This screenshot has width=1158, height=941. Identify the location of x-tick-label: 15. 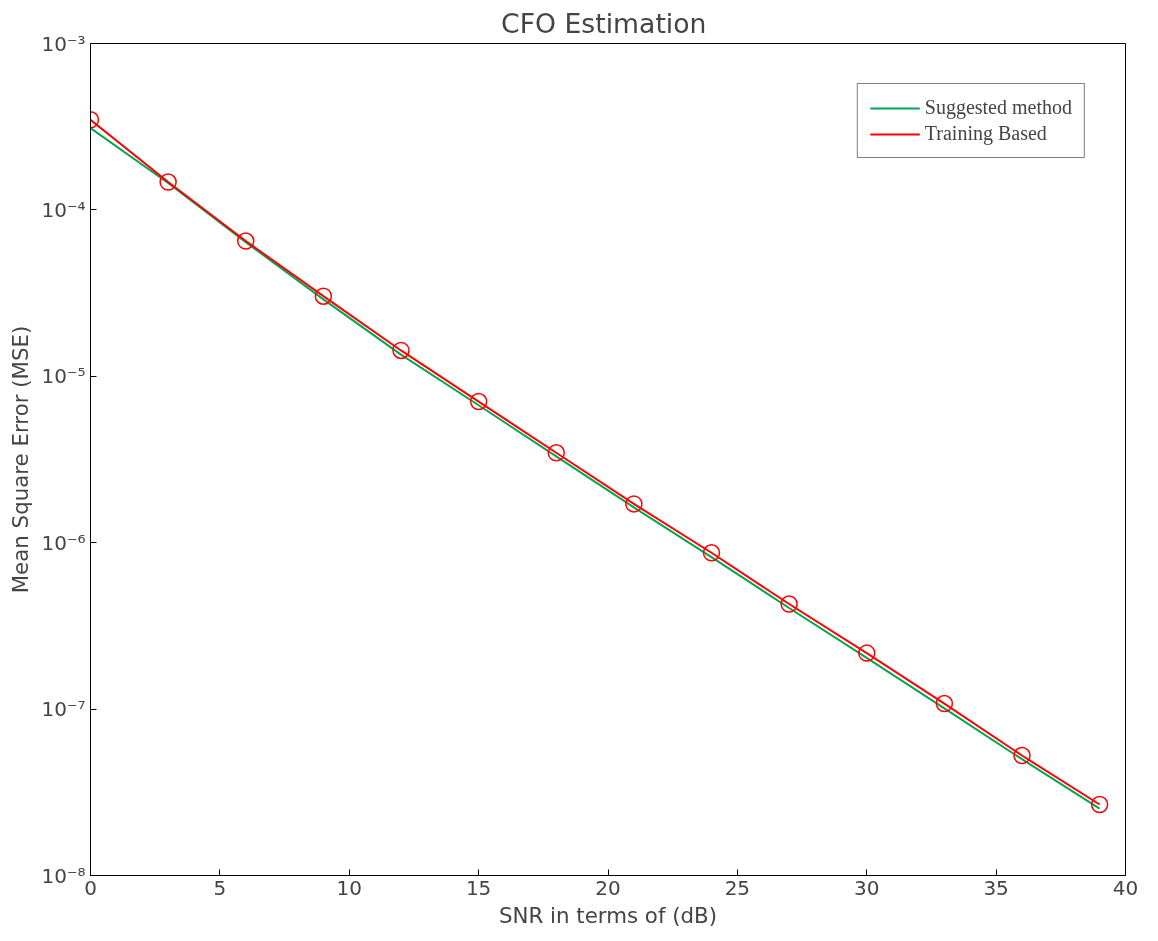
(478, 887).